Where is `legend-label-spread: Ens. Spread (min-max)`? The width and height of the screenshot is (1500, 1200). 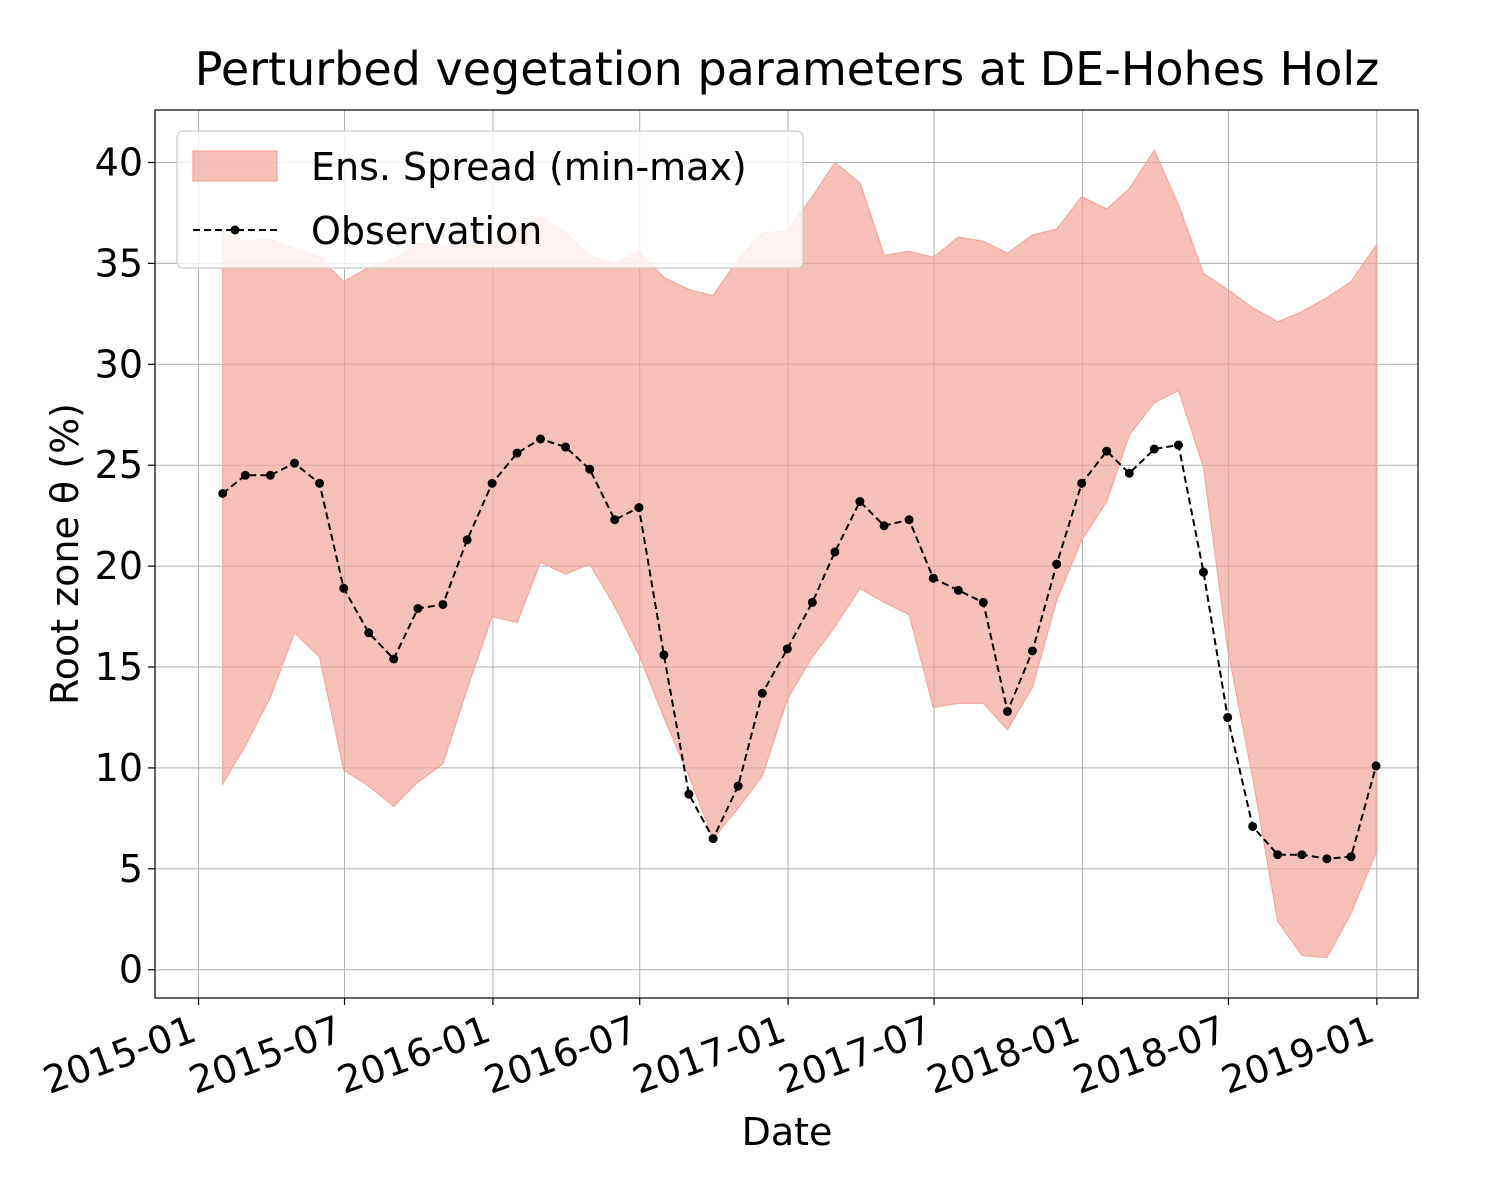 legend-label-spread: Ens. Spread (min-max) is located at coordinates (529, 167).